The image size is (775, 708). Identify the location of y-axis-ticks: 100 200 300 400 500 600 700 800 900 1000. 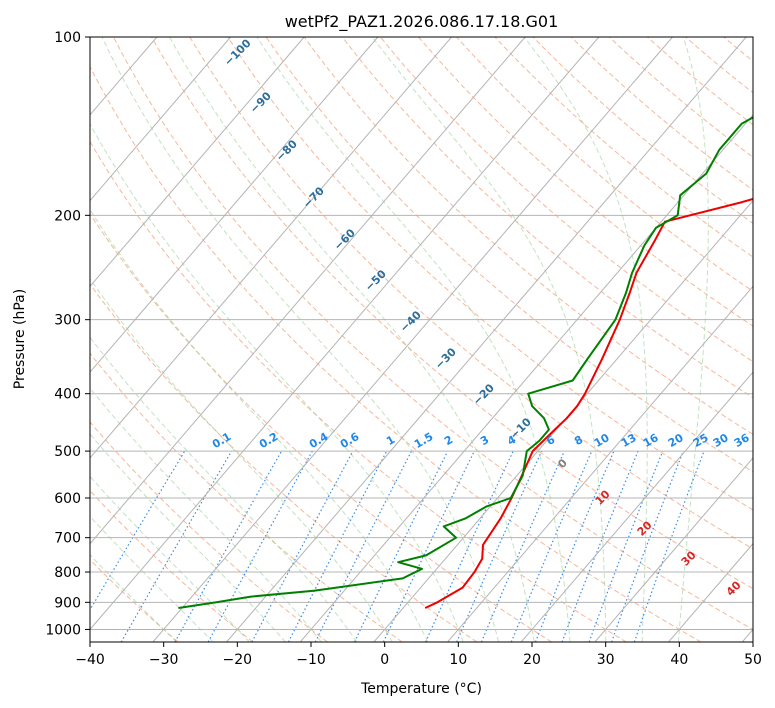
(67, 334).